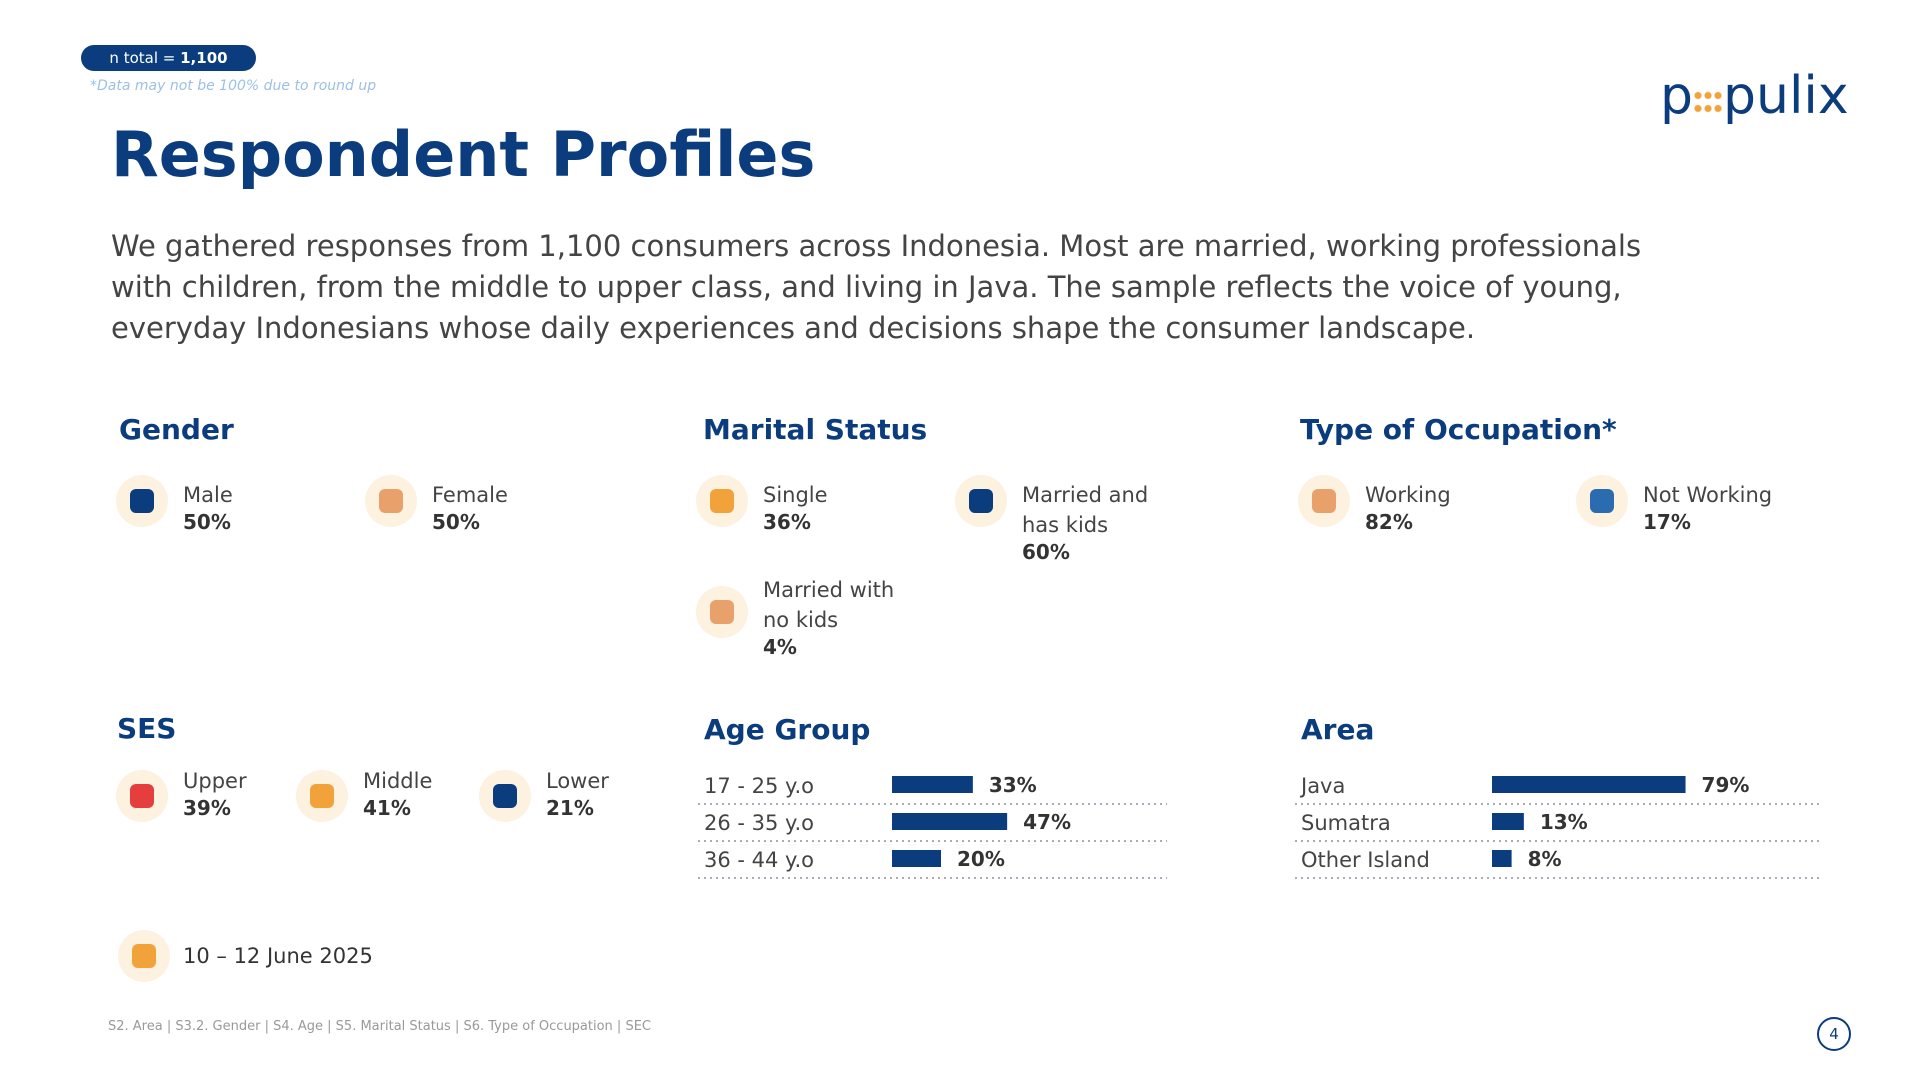  I want to click on item: Middle 41%, so click(418, 793).